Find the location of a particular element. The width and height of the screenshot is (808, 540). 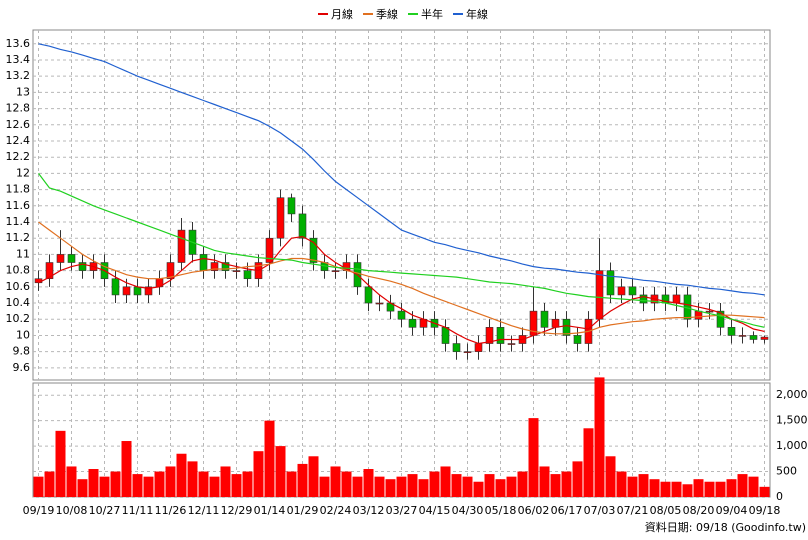

y-tick-label: 11.6 is located at coordinates (18, 205).